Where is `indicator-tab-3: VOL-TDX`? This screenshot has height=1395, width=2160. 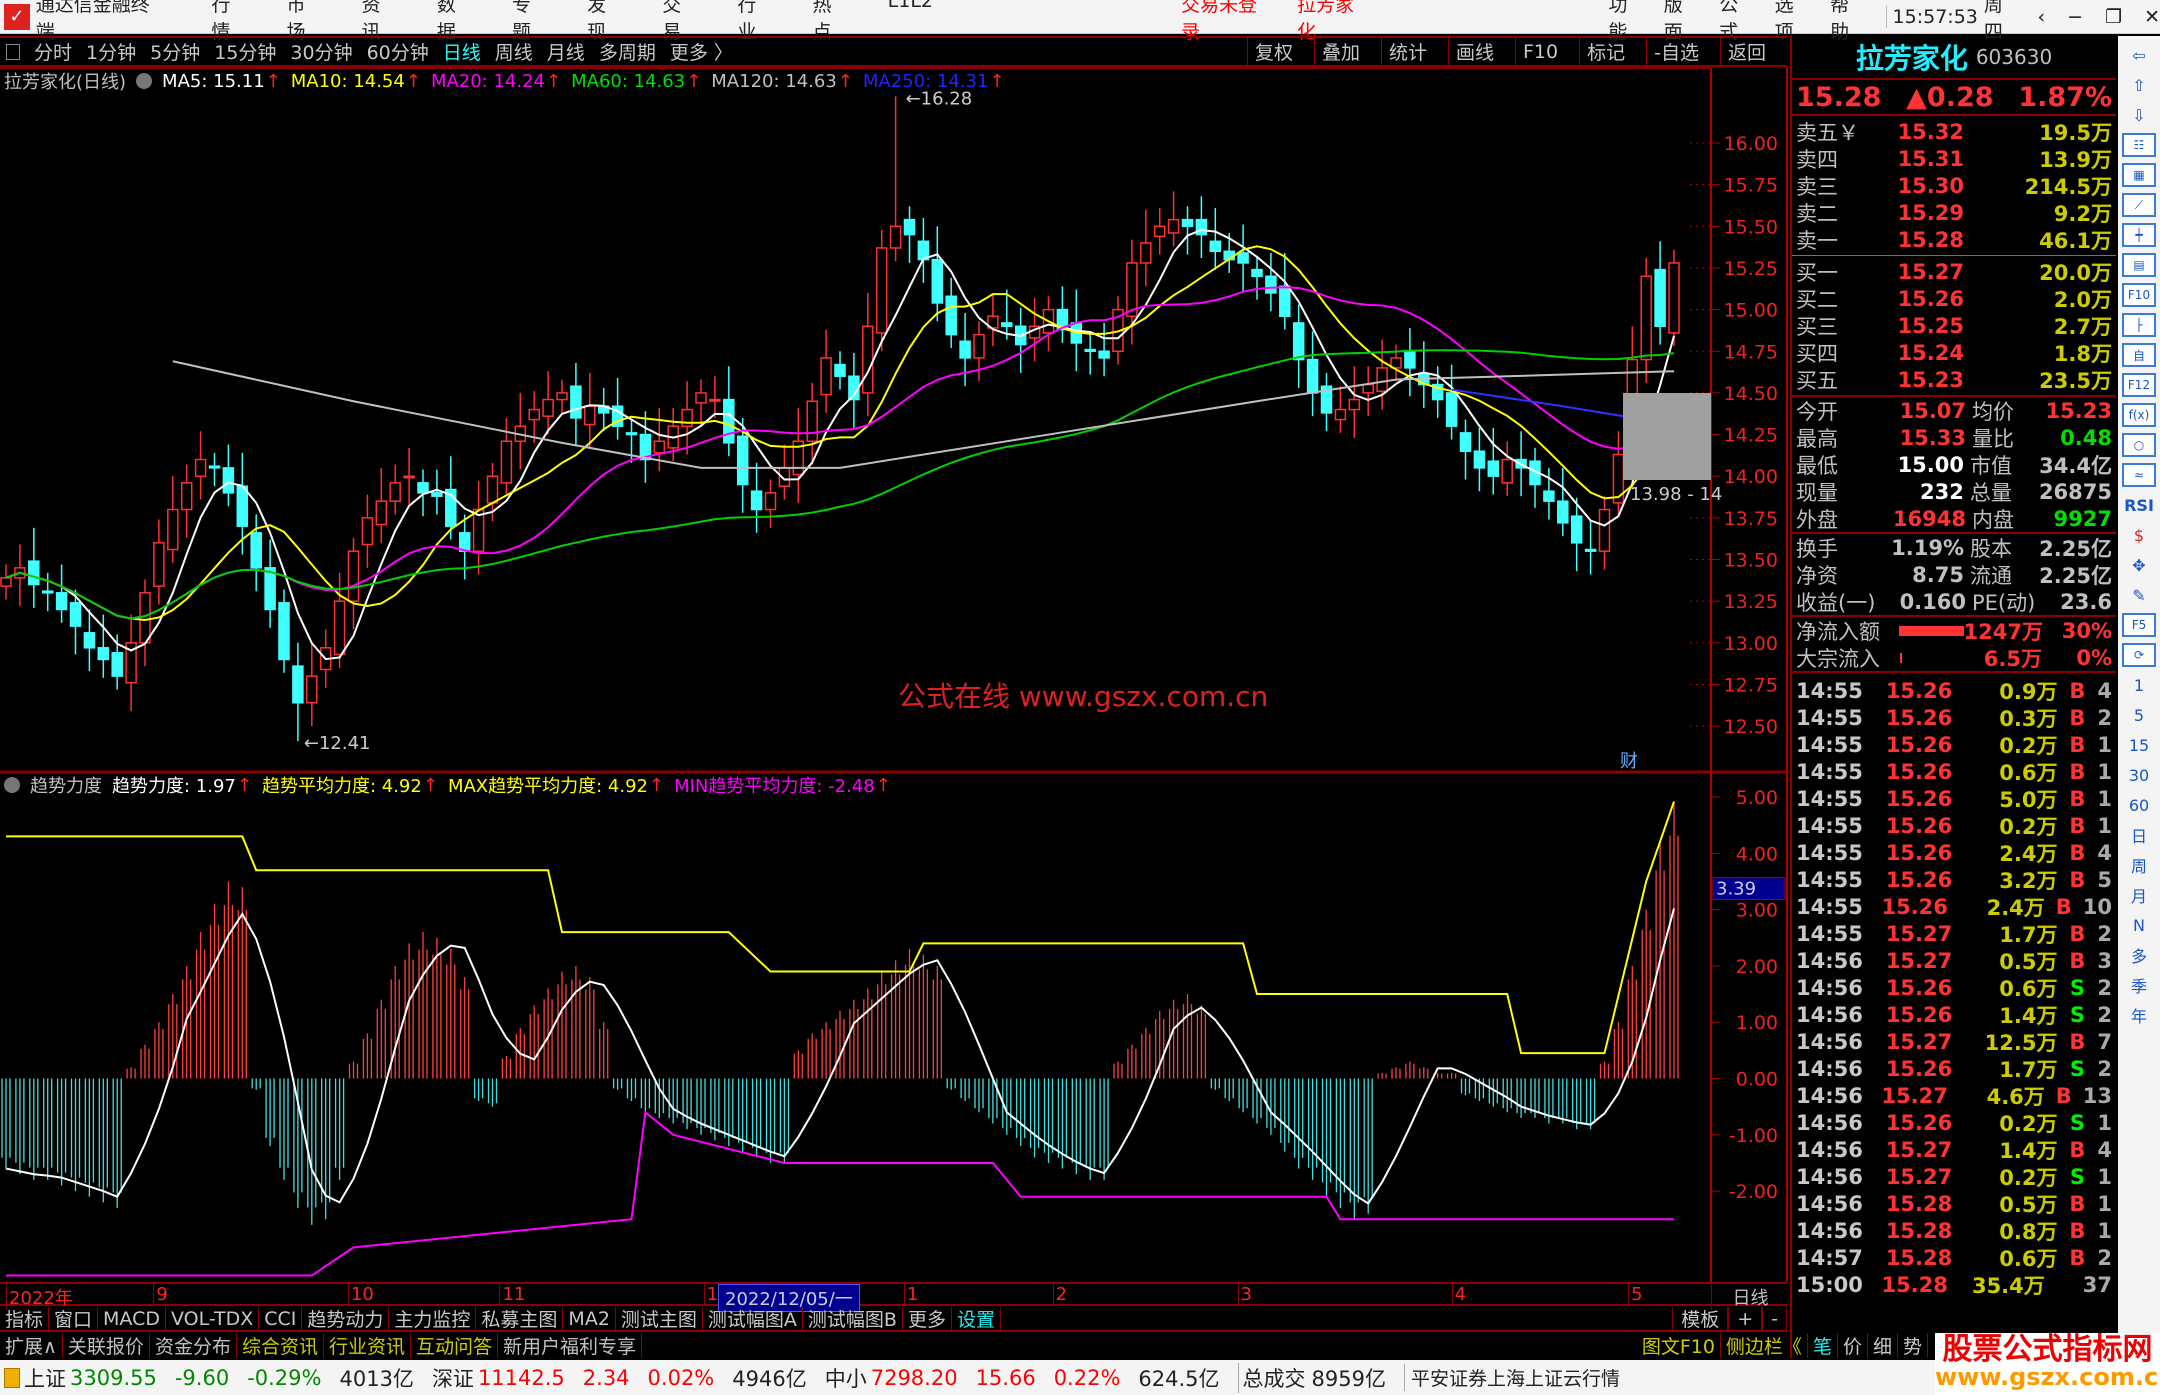 indicator-tab-3: VOL-TDX is located at coordinates (213, 1318).